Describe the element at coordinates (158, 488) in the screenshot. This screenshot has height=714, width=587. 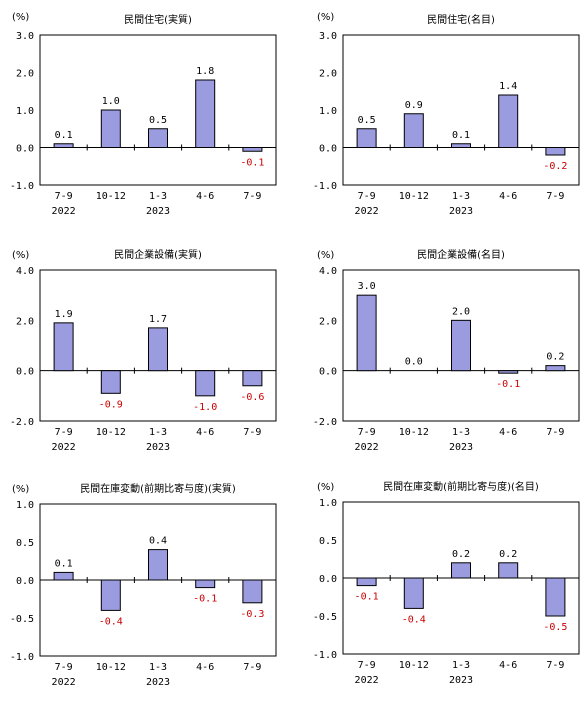
I see `chart-title: 民間在庫変動(前期比寄与度)(実質)` at that location.